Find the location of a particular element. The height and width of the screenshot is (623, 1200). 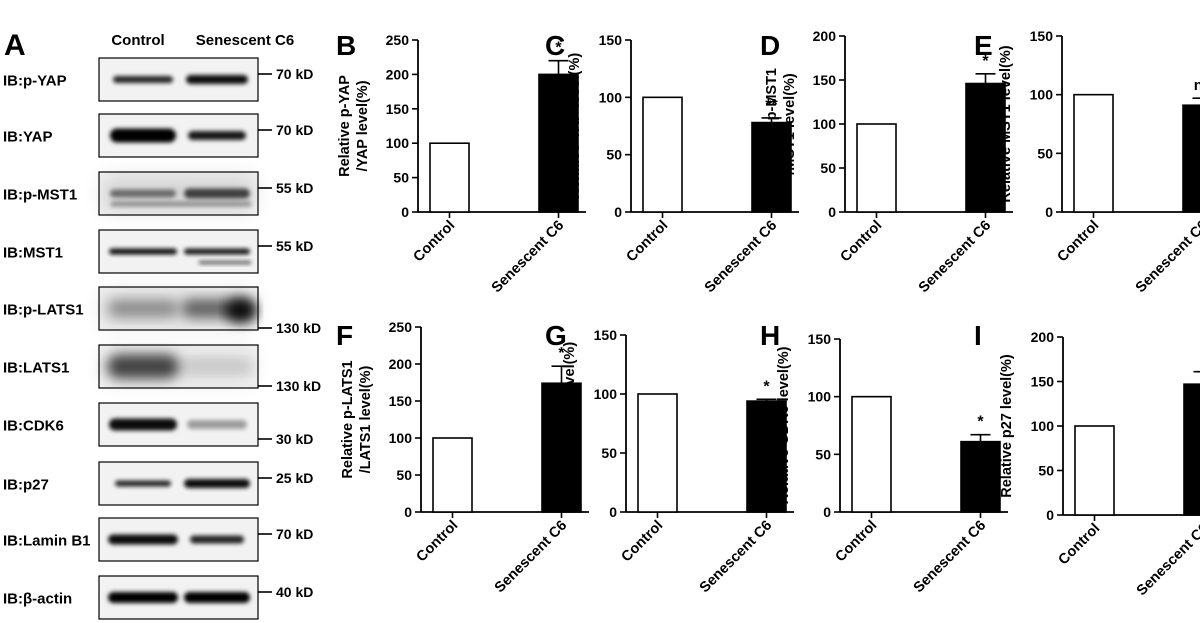

panel-letter: C is located at coordinates (555, 45).